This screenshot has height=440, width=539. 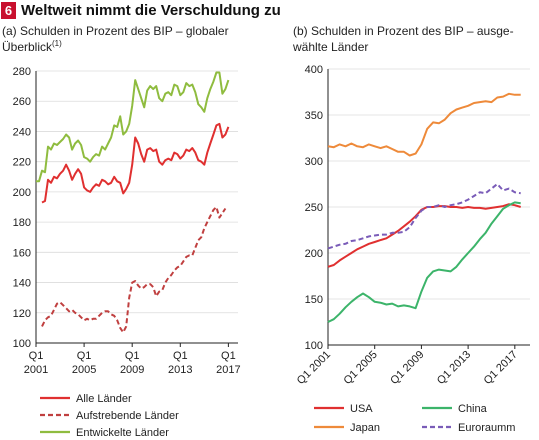 I want to click on chart-a-ytick-label: 180, so click(x=22, y=223).